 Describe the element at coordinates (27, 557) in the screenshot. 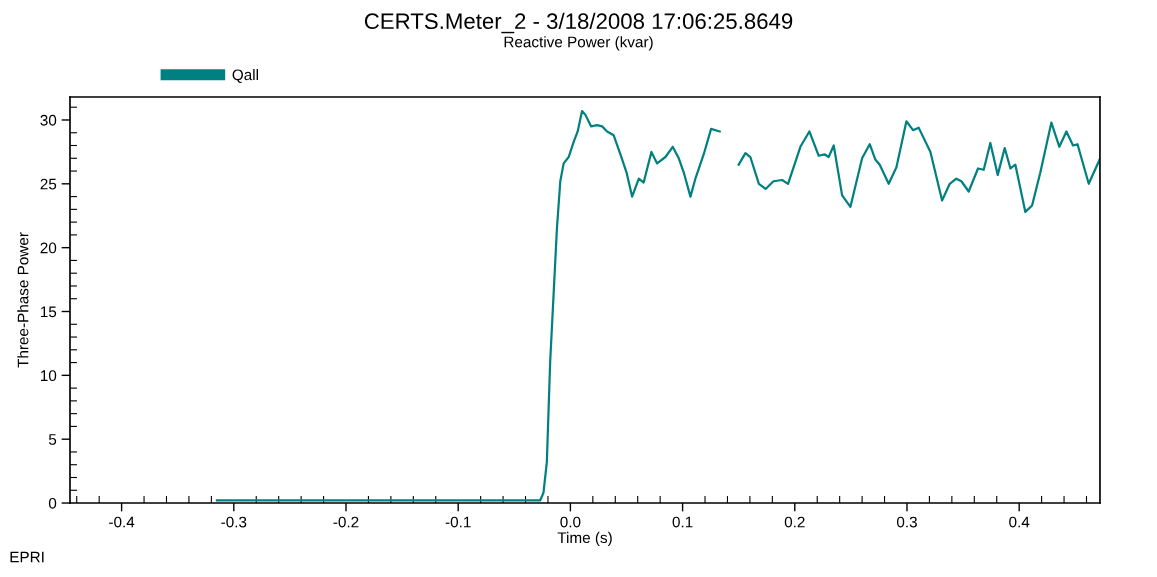

I see `text: EPRI` at that location.